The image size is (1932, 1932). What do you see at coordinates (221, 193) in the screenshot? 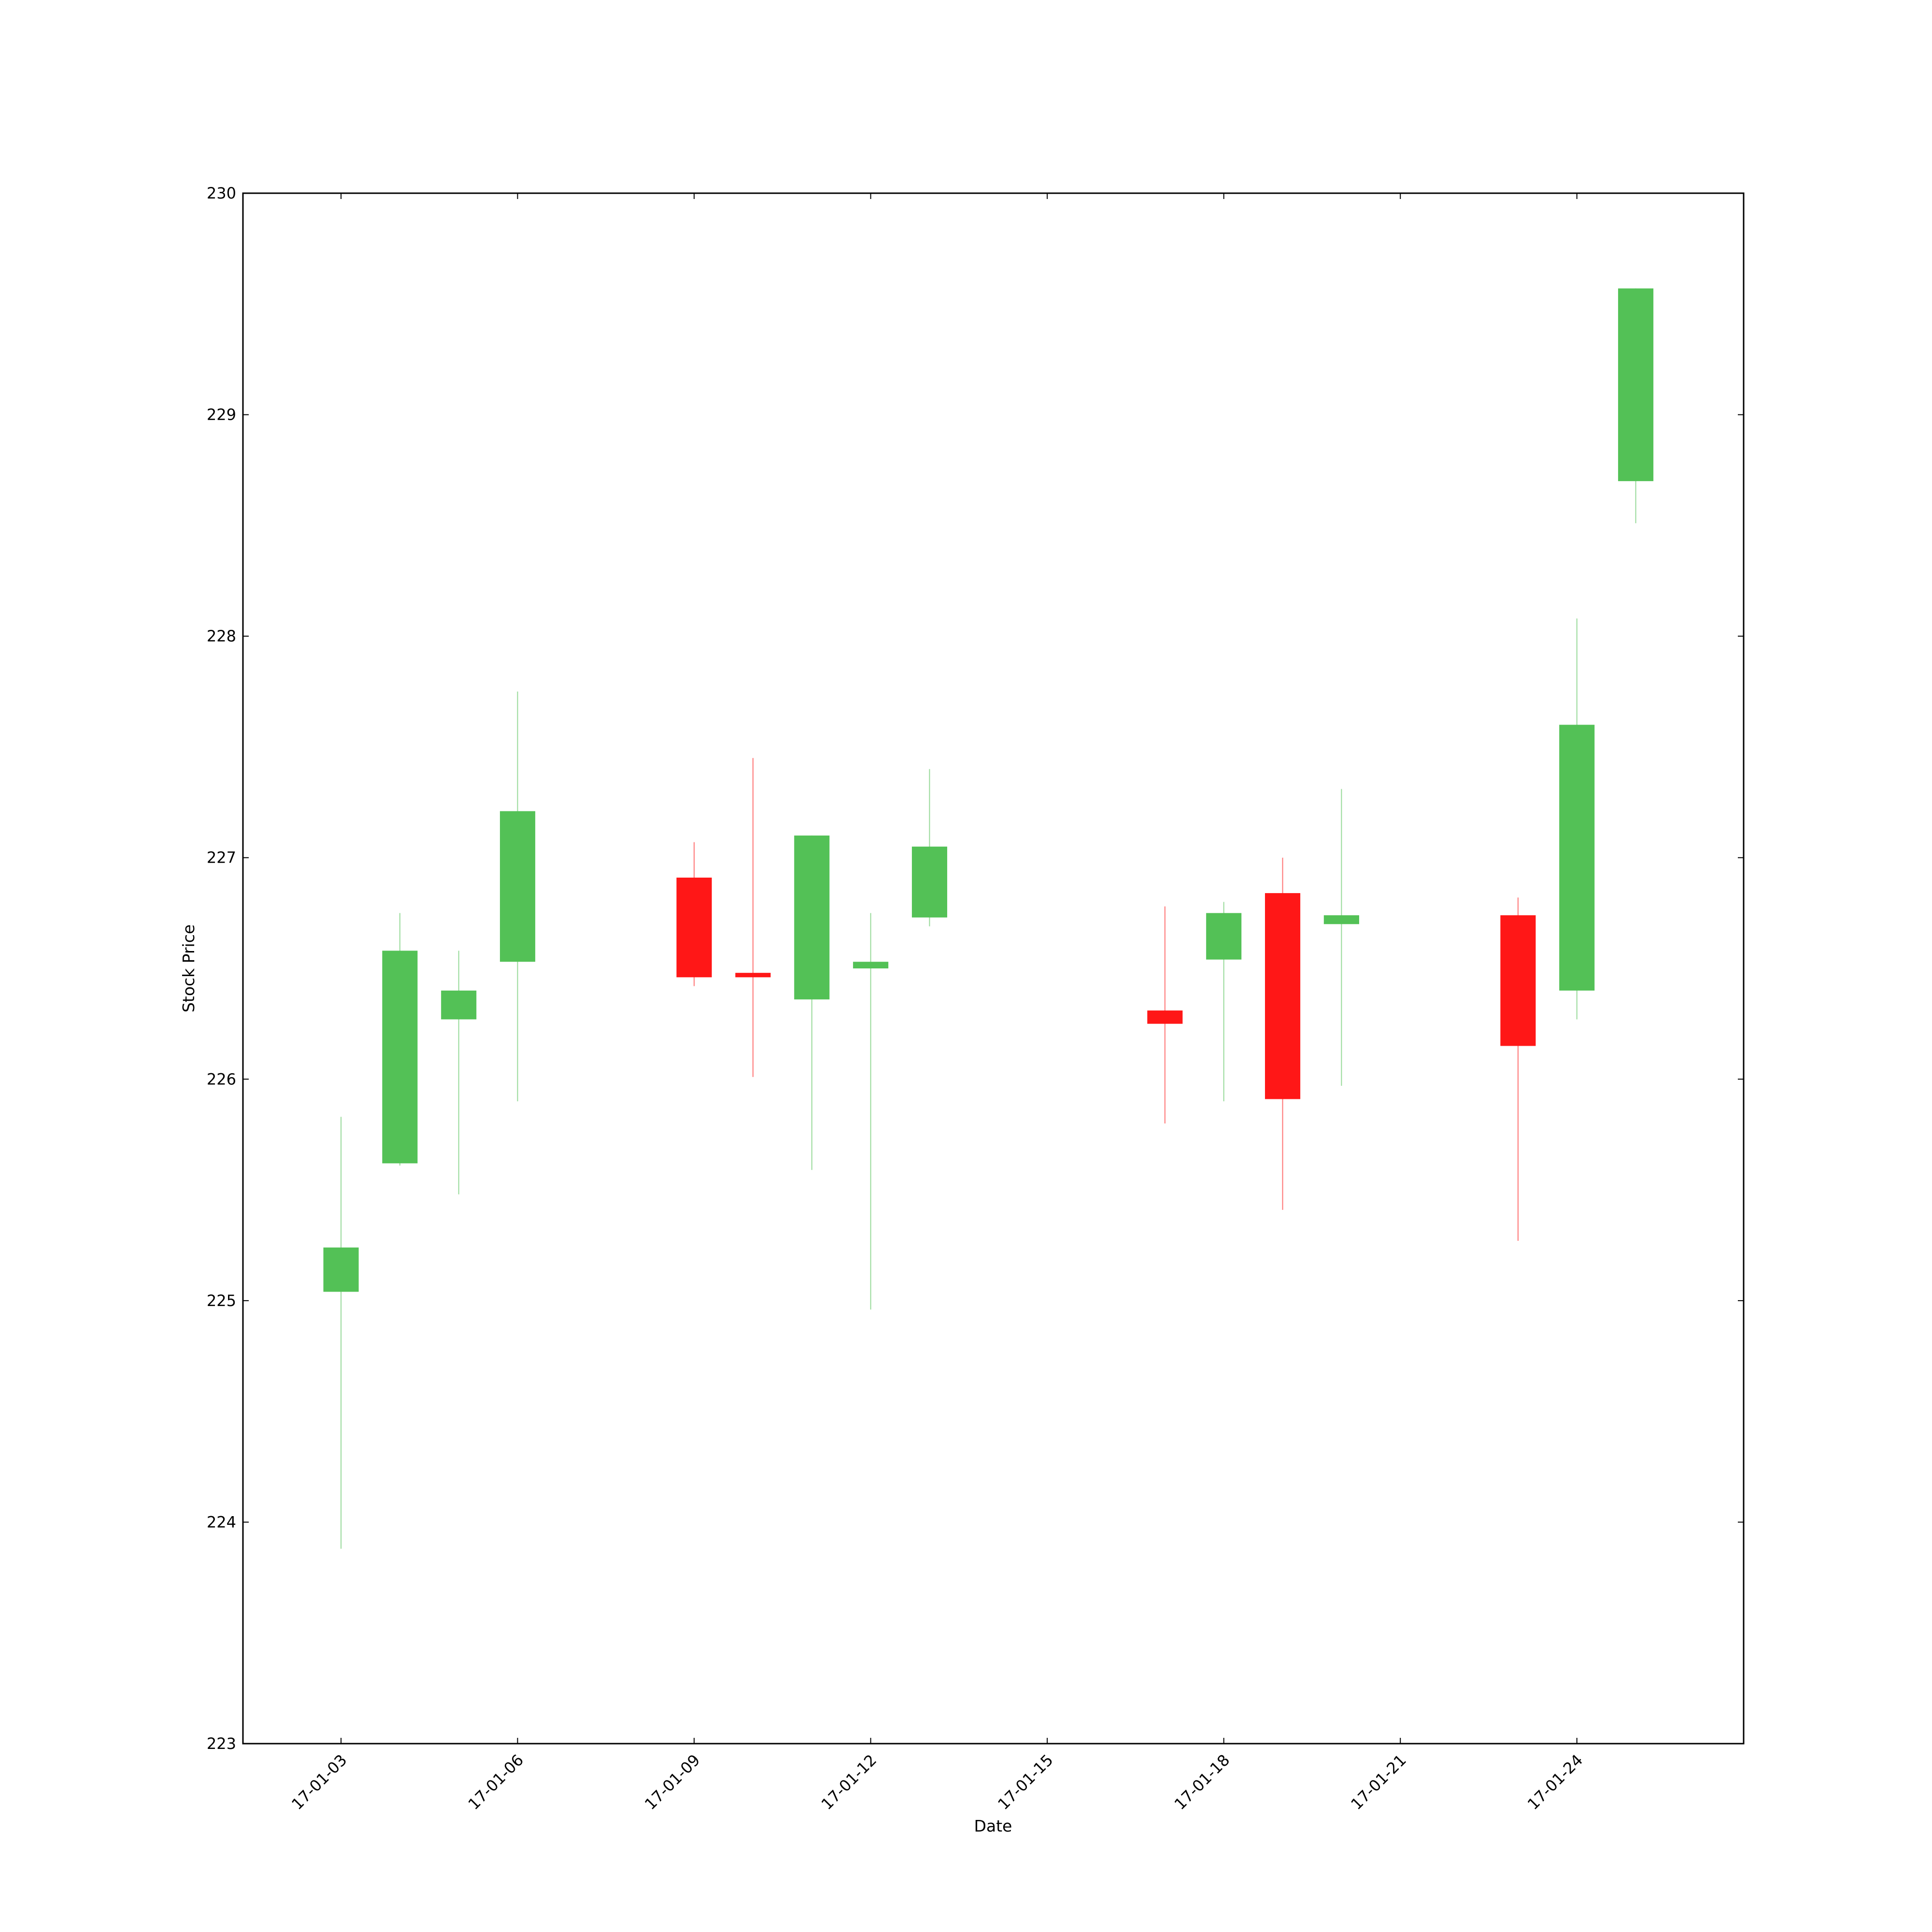
I see `y-tick-label: 230` at bounding box center [221, 193].